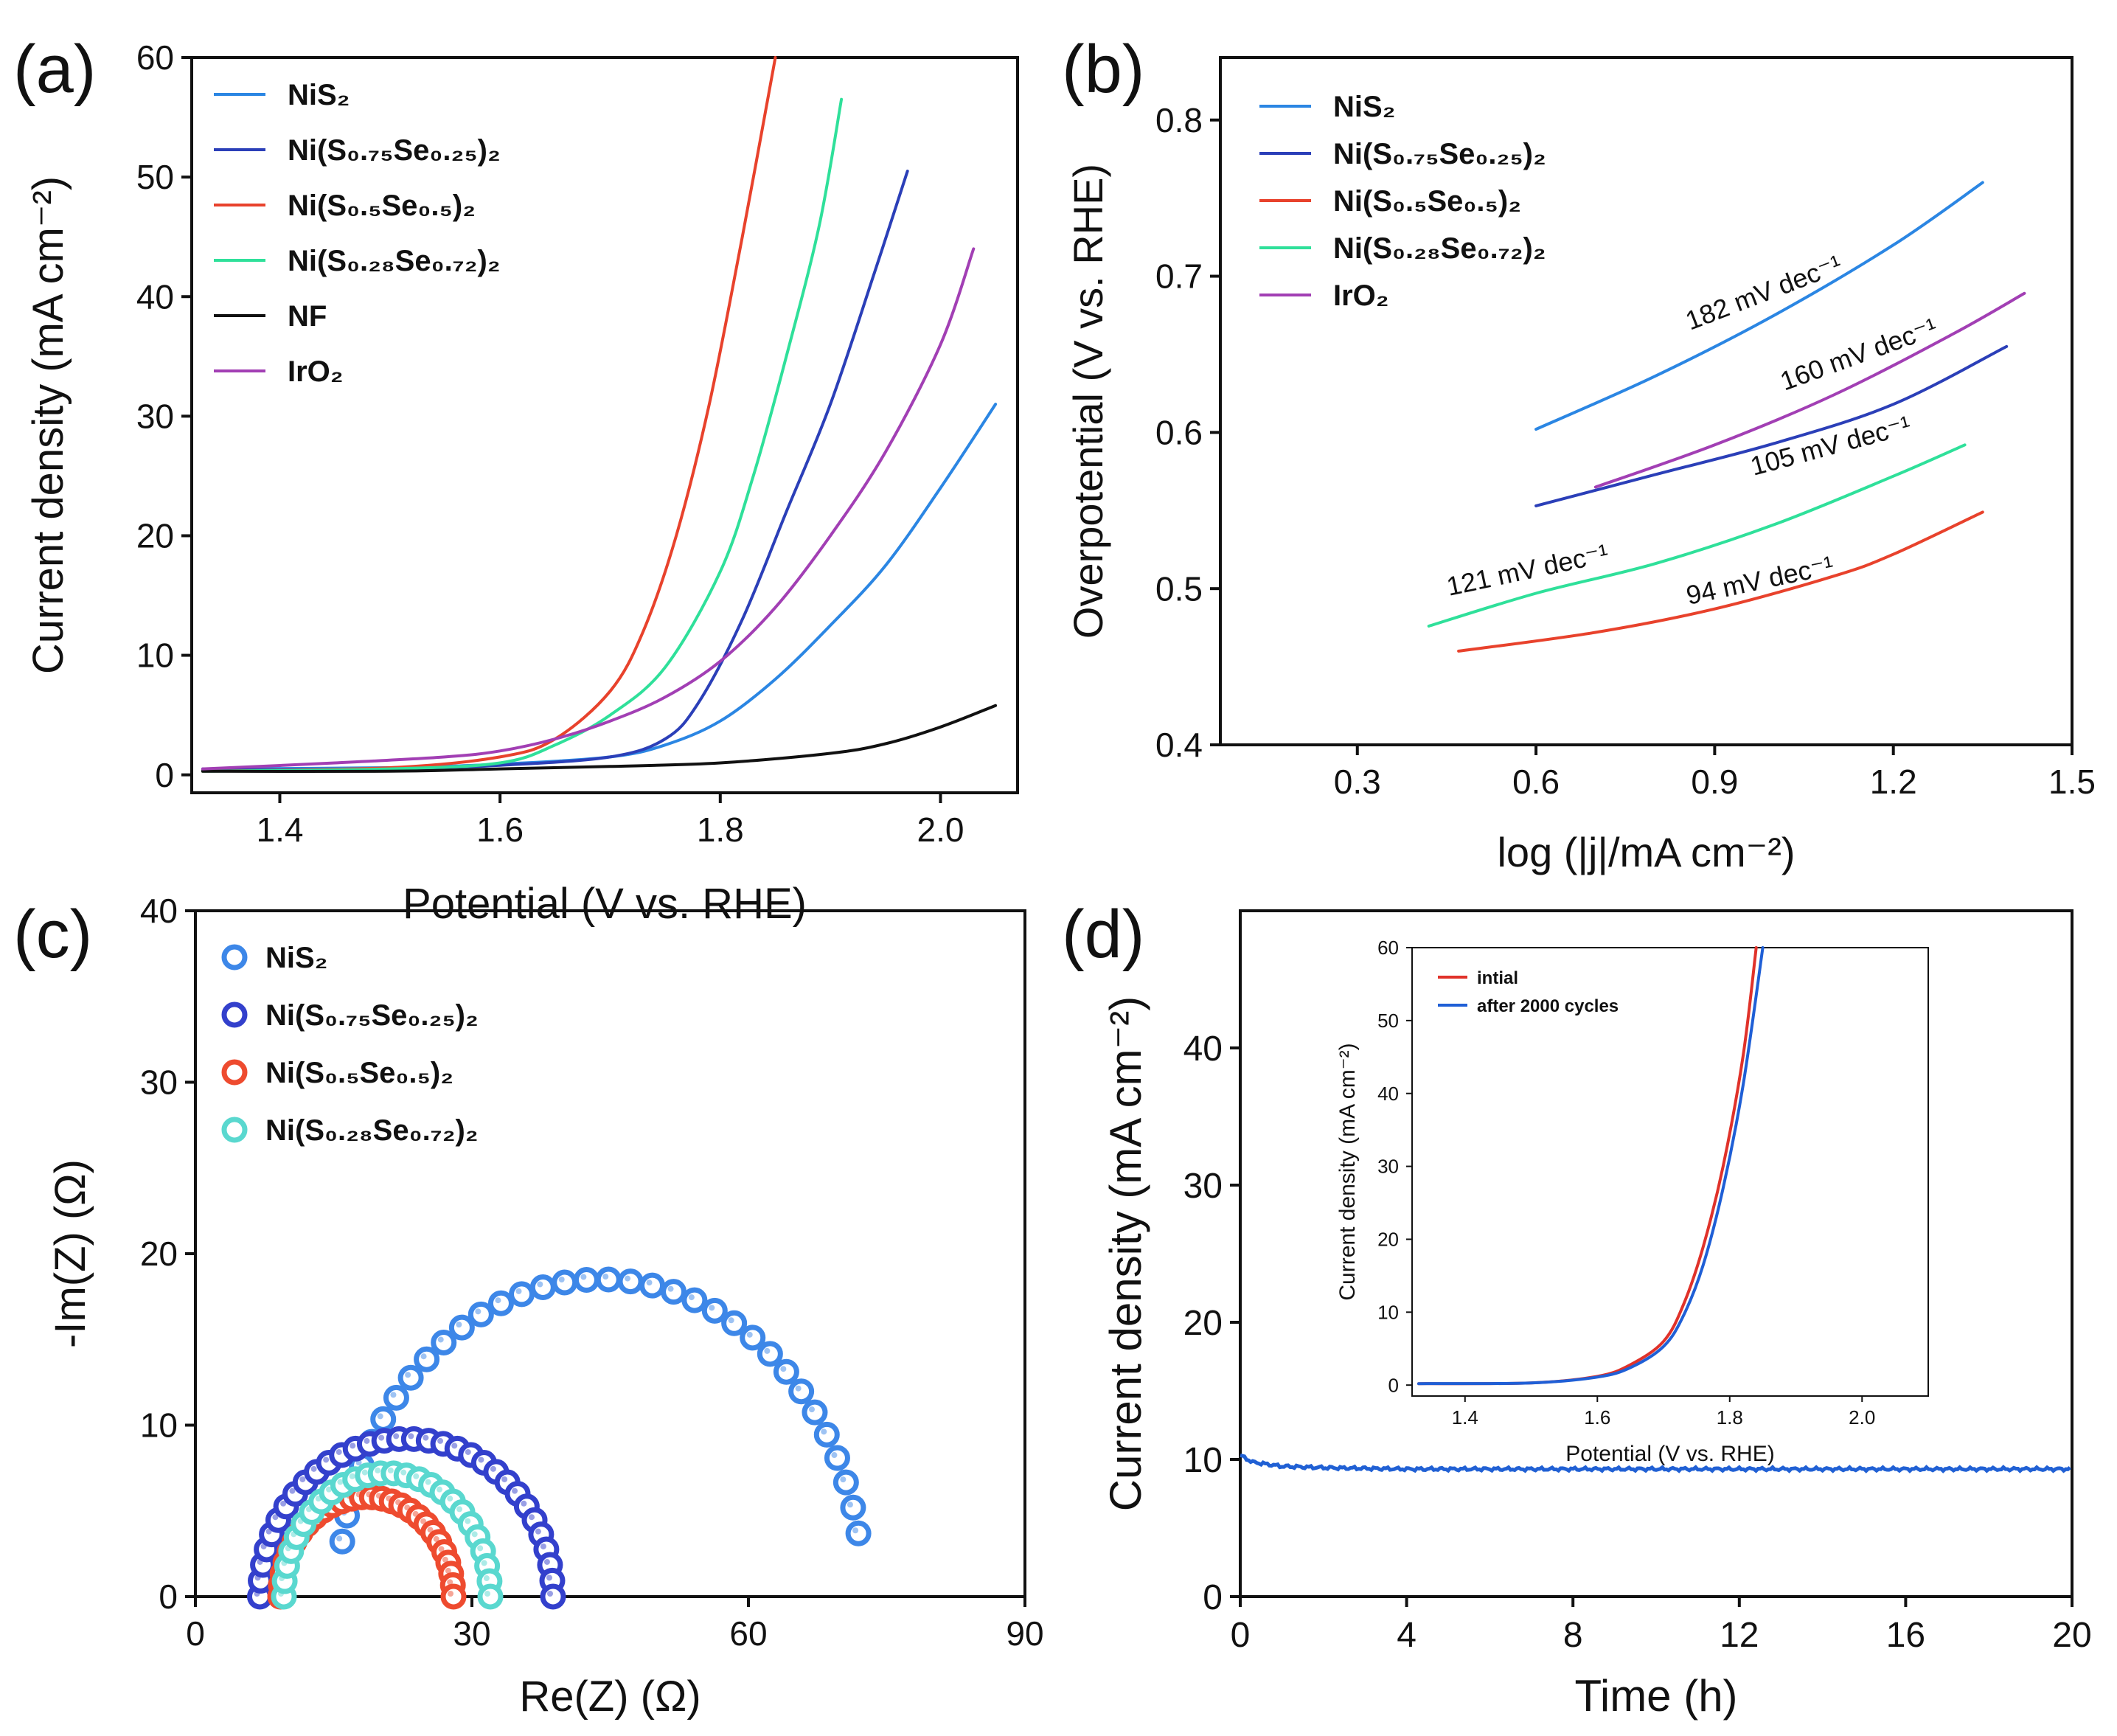 The image size is (2117, 1736). What do you see at coordinates (1347, 1171) in the screenshot?
I see `y-axis-title: Current density (mA cm⁻²)` at bounding box center [1347, 1171].